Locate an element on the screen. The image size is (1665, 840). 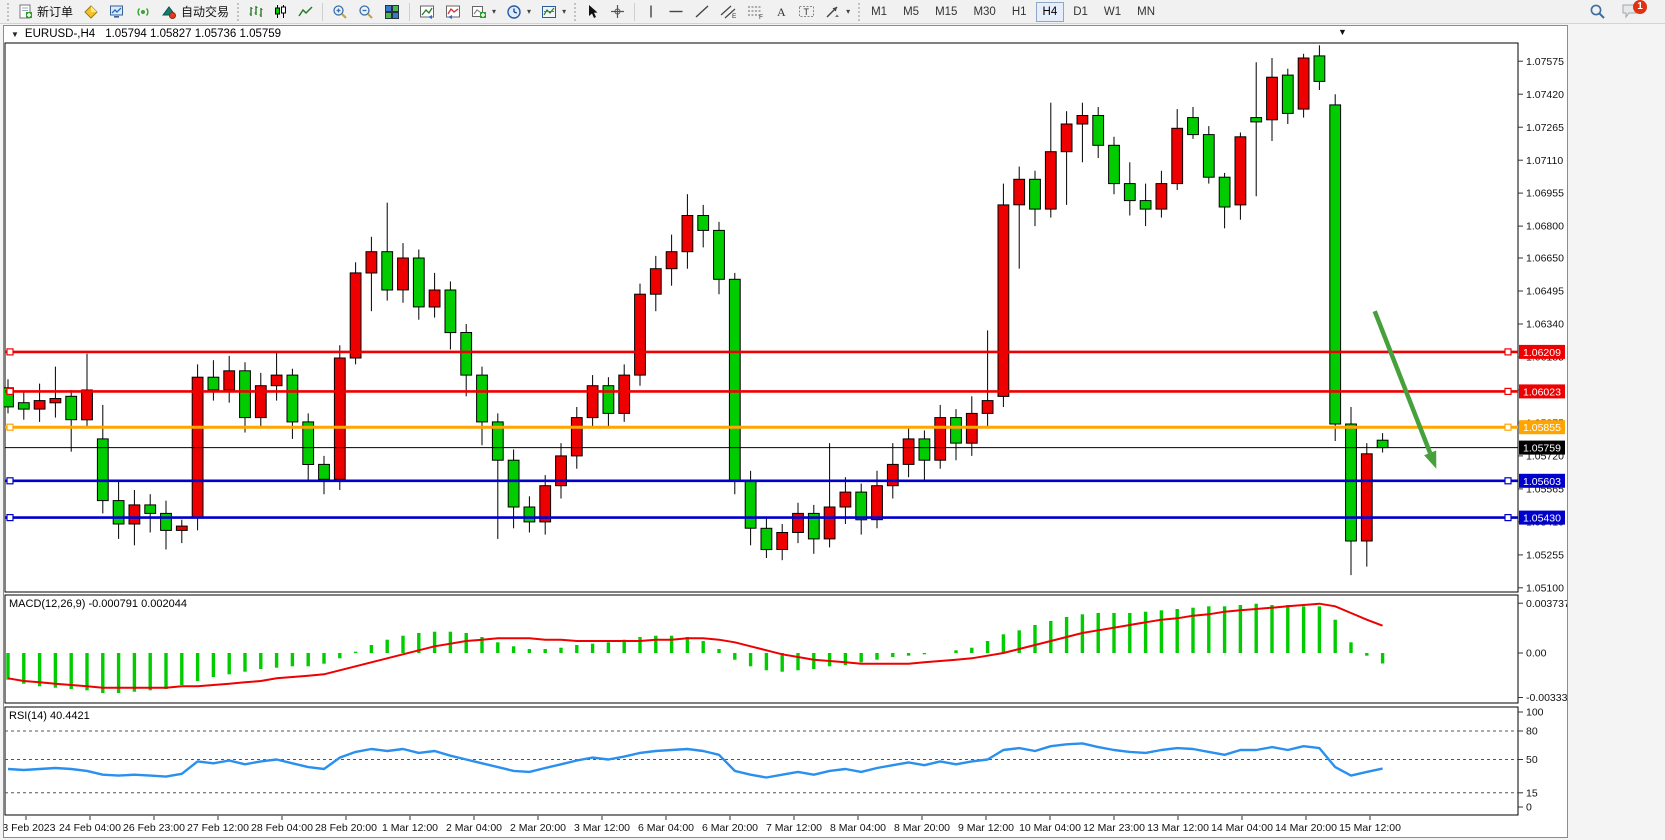
gold-diamond-icon is located at coordinates (91, 11).